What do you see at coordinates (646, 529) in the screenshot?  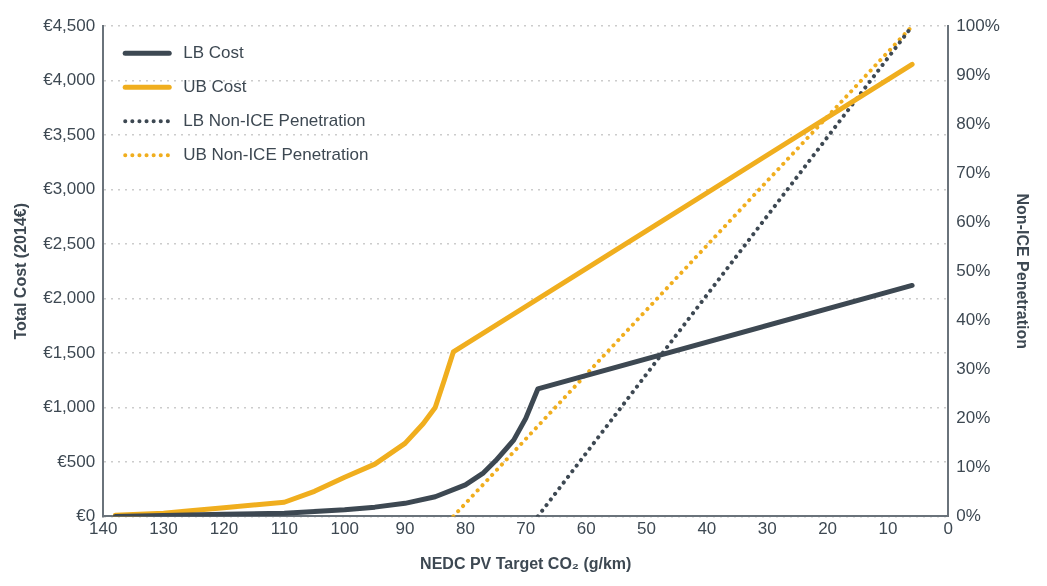 I see `x-tick-label: 50` at bounding box center [646, 529].